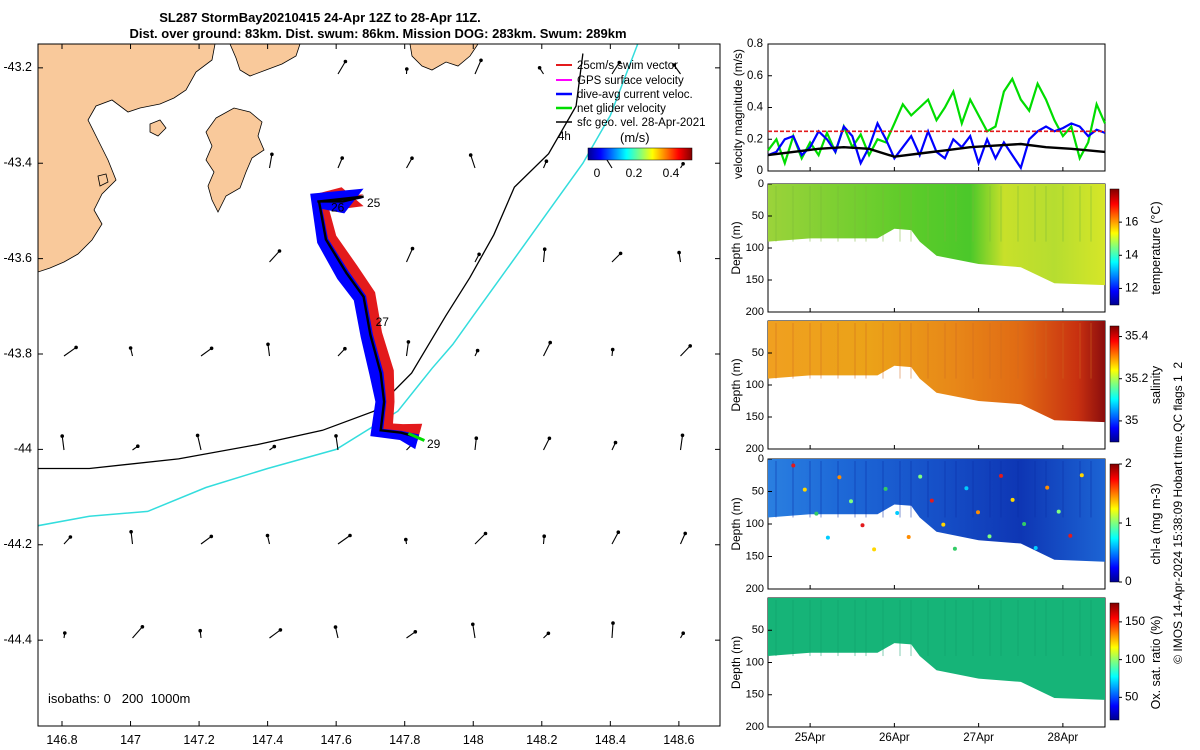  Describe the element at coordinates (338, 208) in the screenshot. I see `track-day-label-1: 26` at that location.